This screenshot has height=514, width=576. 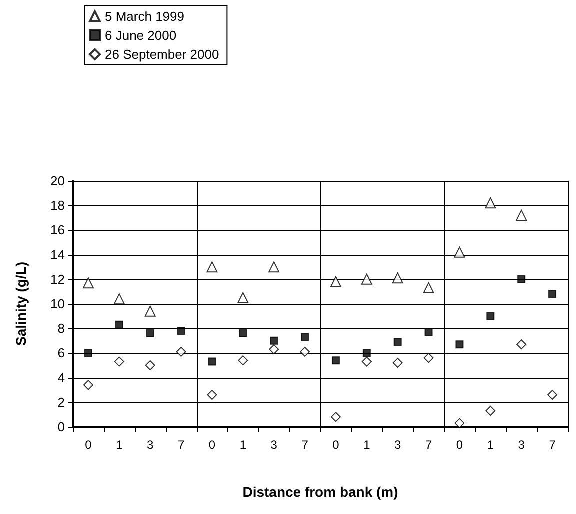 I want to click on y-tick-label: 2, so click(x=61, y=402).